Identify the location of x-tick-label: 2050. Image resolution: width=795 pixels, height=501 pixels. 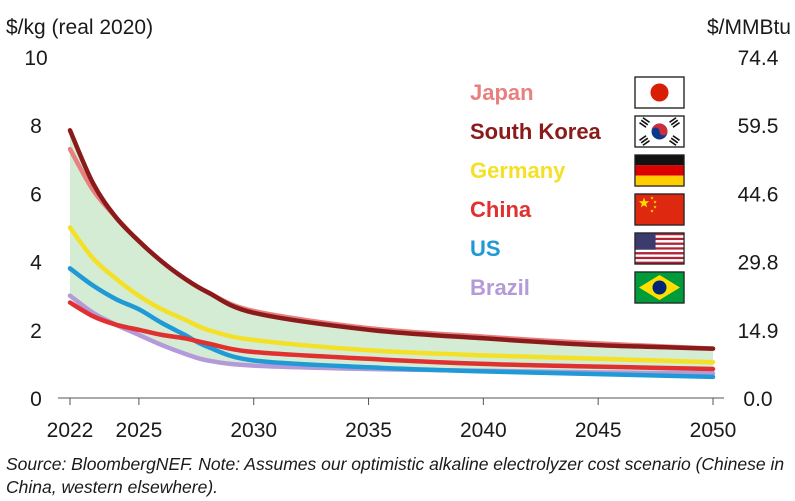
(713, 430).